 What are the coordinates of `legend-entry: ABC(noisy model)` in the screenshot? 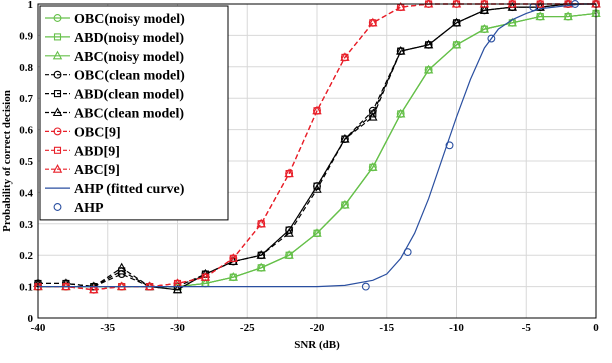 It's located at (114, 57).